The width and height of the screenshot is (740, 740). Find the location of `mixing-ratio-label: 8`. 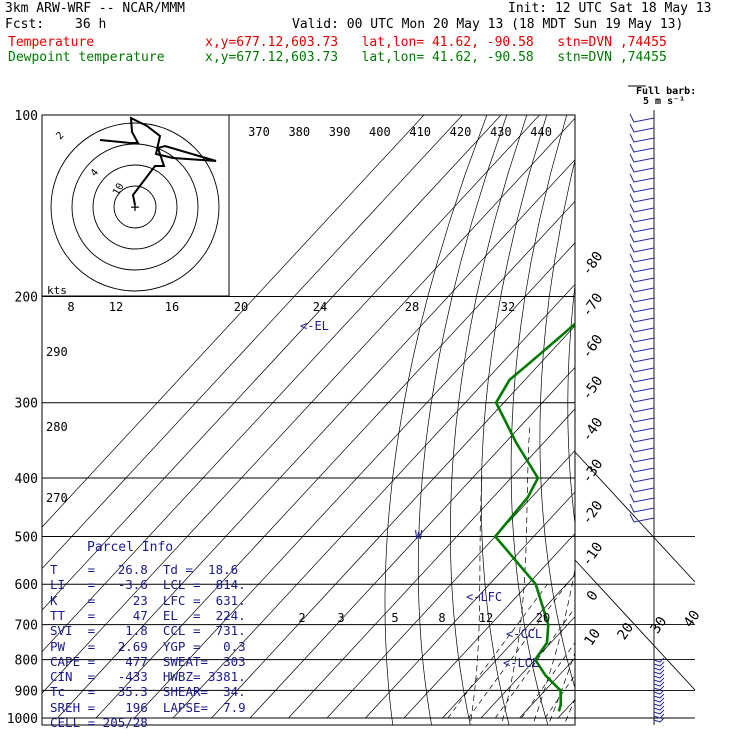

mixing-ratio-label: 8 is located at coordinates (441, 618).